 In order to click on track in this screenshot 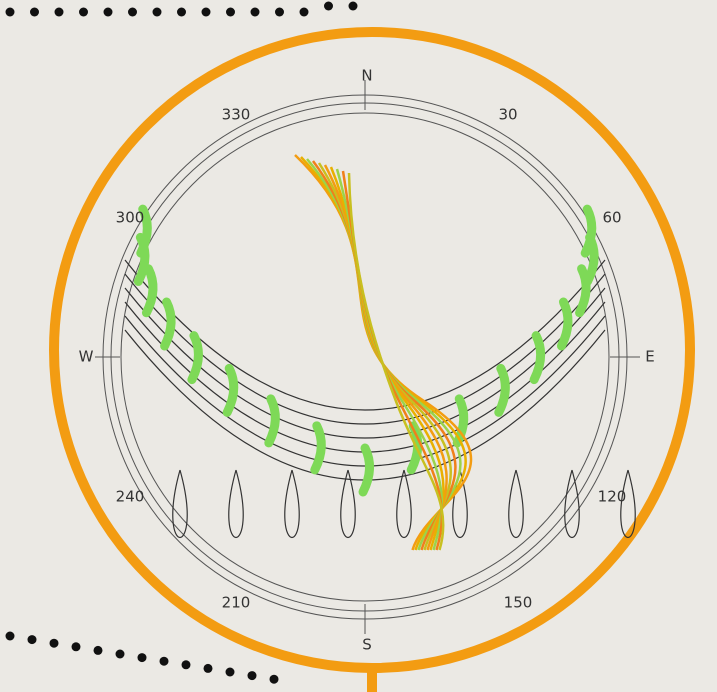, I will do `click(396, 361)`.